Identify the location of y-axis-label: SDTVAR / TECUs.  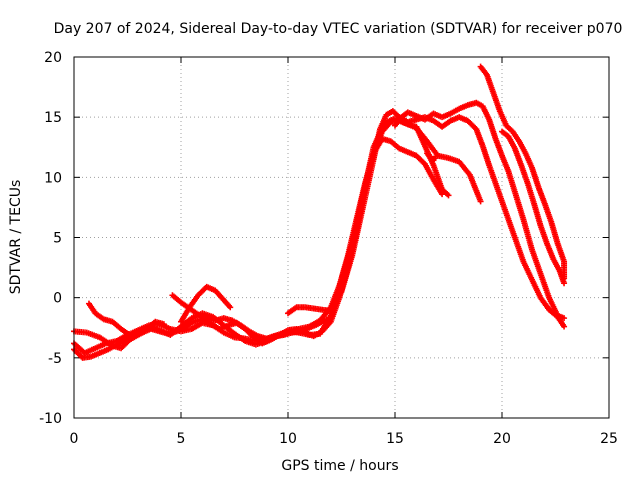
(16, 237).